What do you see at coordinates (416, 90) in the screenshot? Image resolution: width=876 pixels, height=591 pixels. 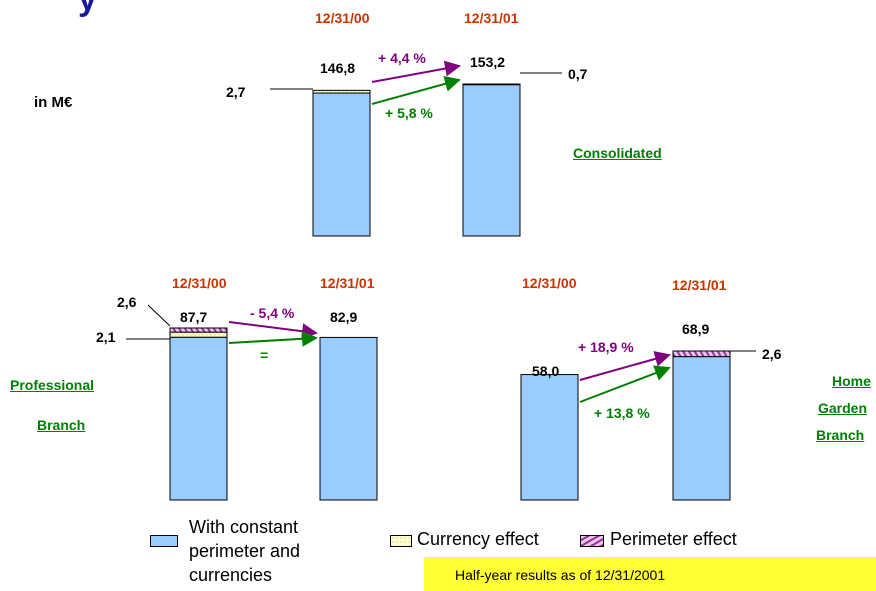 I see `consolidated-growth-constant-arrow` at bounding box center [416, 90].